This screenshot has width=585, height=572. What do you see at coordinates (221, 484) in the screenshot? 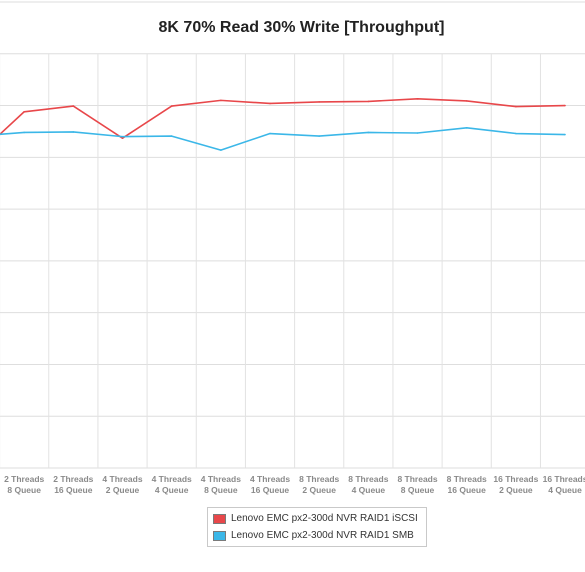
I see `x-tick-label: 4 Threads 8 Queue` at bounding box center [221, 484].